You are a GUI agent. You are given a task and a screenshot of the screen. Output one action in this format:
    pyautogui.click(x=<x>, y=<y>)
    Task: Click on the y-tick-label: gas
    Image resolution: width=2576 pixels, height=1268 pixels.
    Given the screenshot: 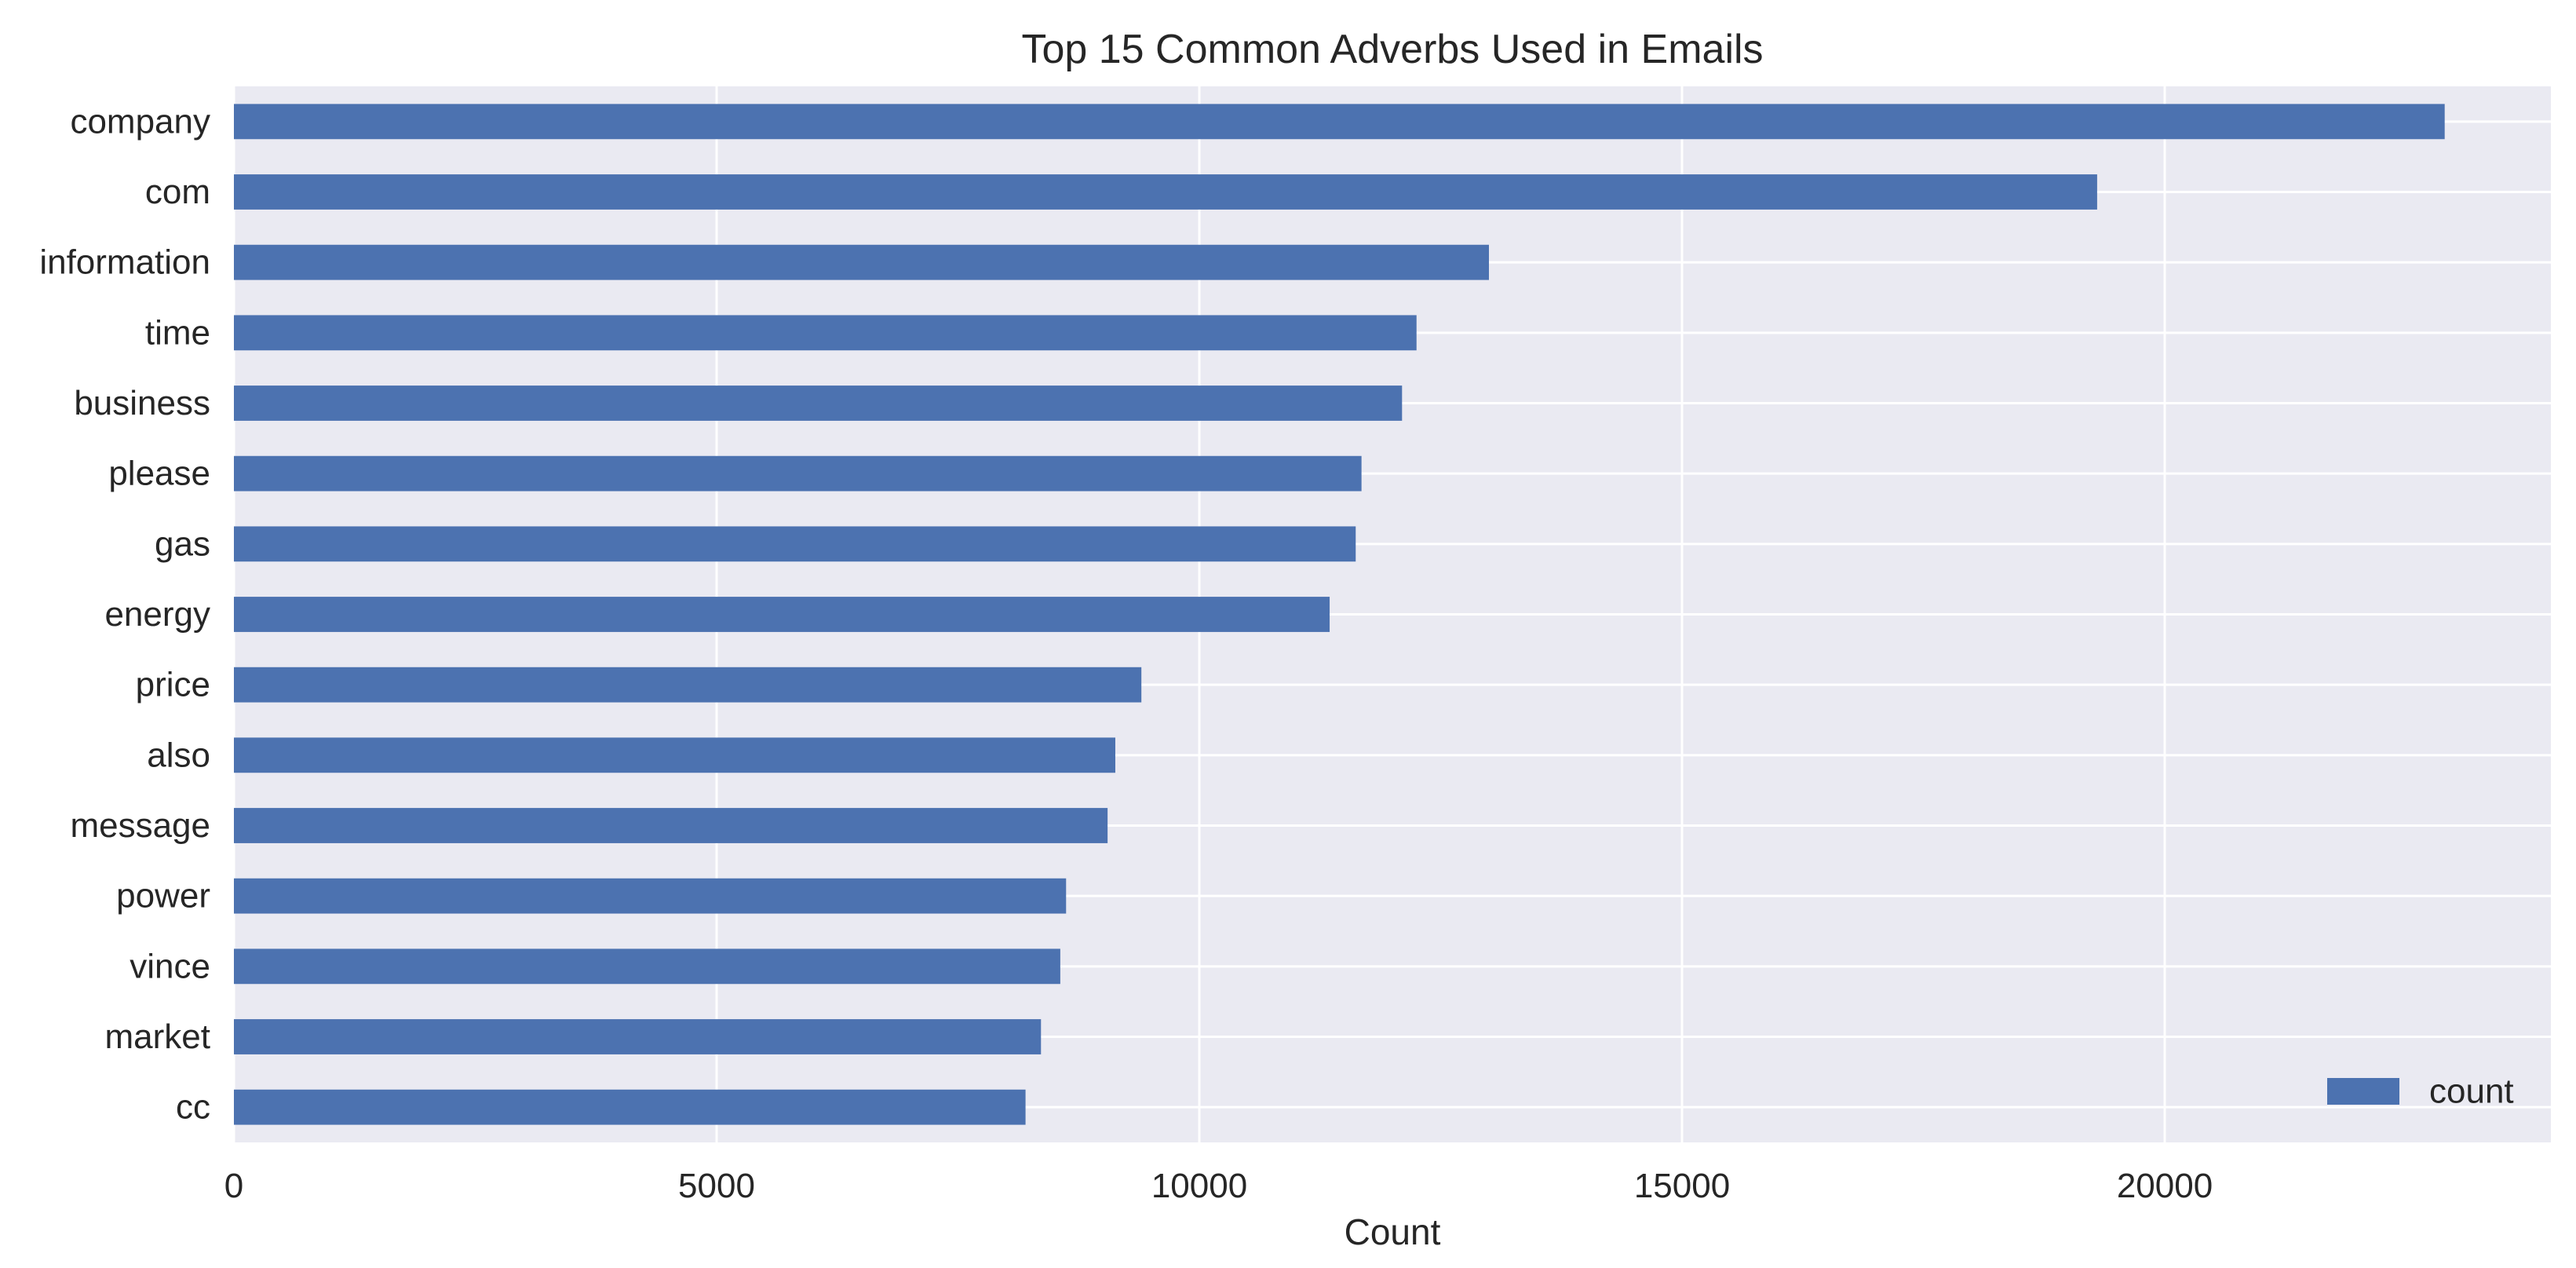 What is the action you would take?
    pyautogui.click(x=182, y=544)
    